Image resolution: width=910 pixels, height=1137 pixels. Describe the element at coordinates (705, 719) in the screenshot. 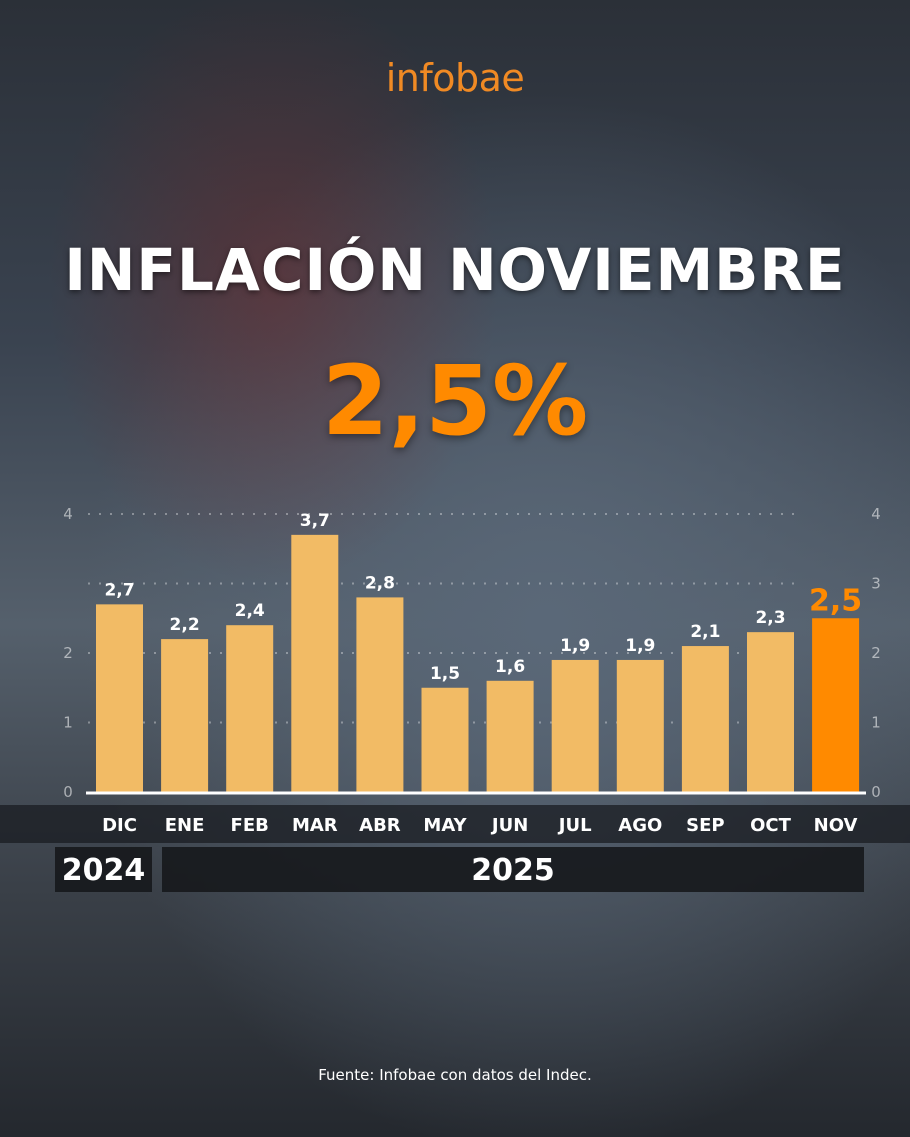

I see `bar-sep` at that location.